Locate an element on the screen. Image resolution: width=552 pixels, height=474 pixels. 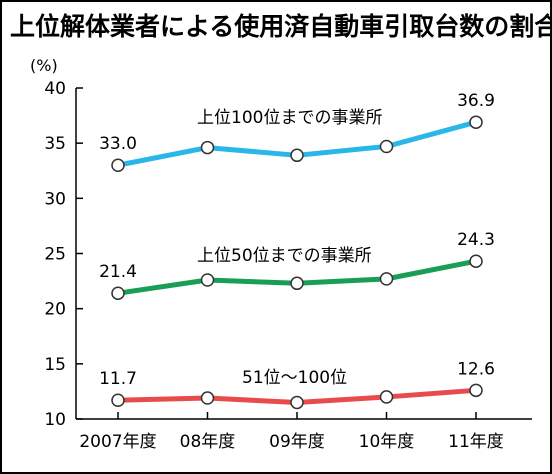
x-tick-label: 09年度 is located at coordinates (297, 442).